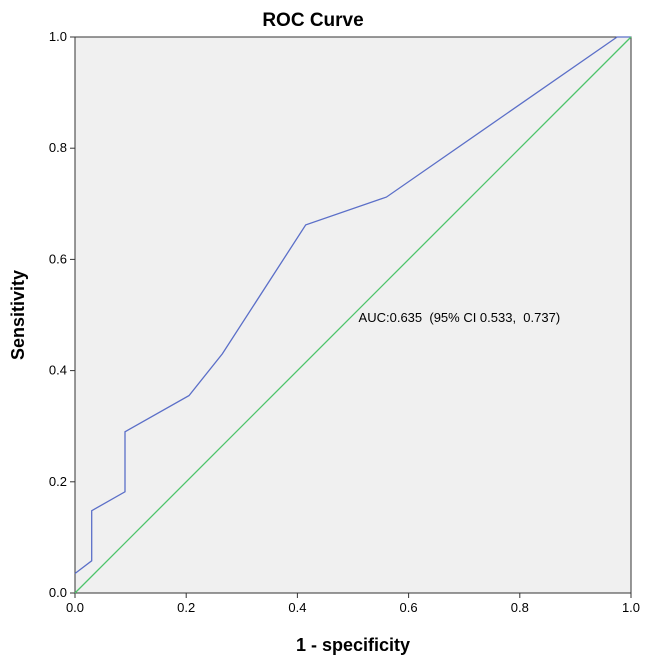 This screenshot has width=649, height=662. What do you see at coordinates (58, 481) in the screenshot?
I see `y-tick-label: 0.2` at bounding box center [58, 481].